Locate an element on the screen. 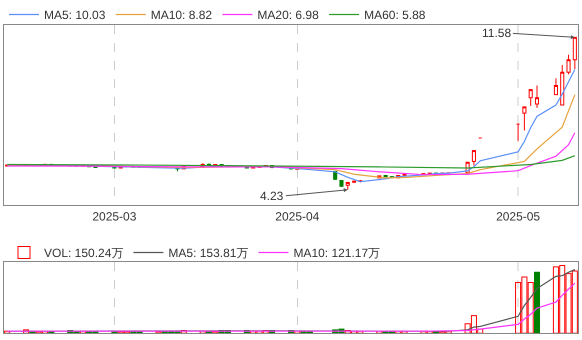  legend-label: MA10: 121.17万 is located at coordinates (336, 253).